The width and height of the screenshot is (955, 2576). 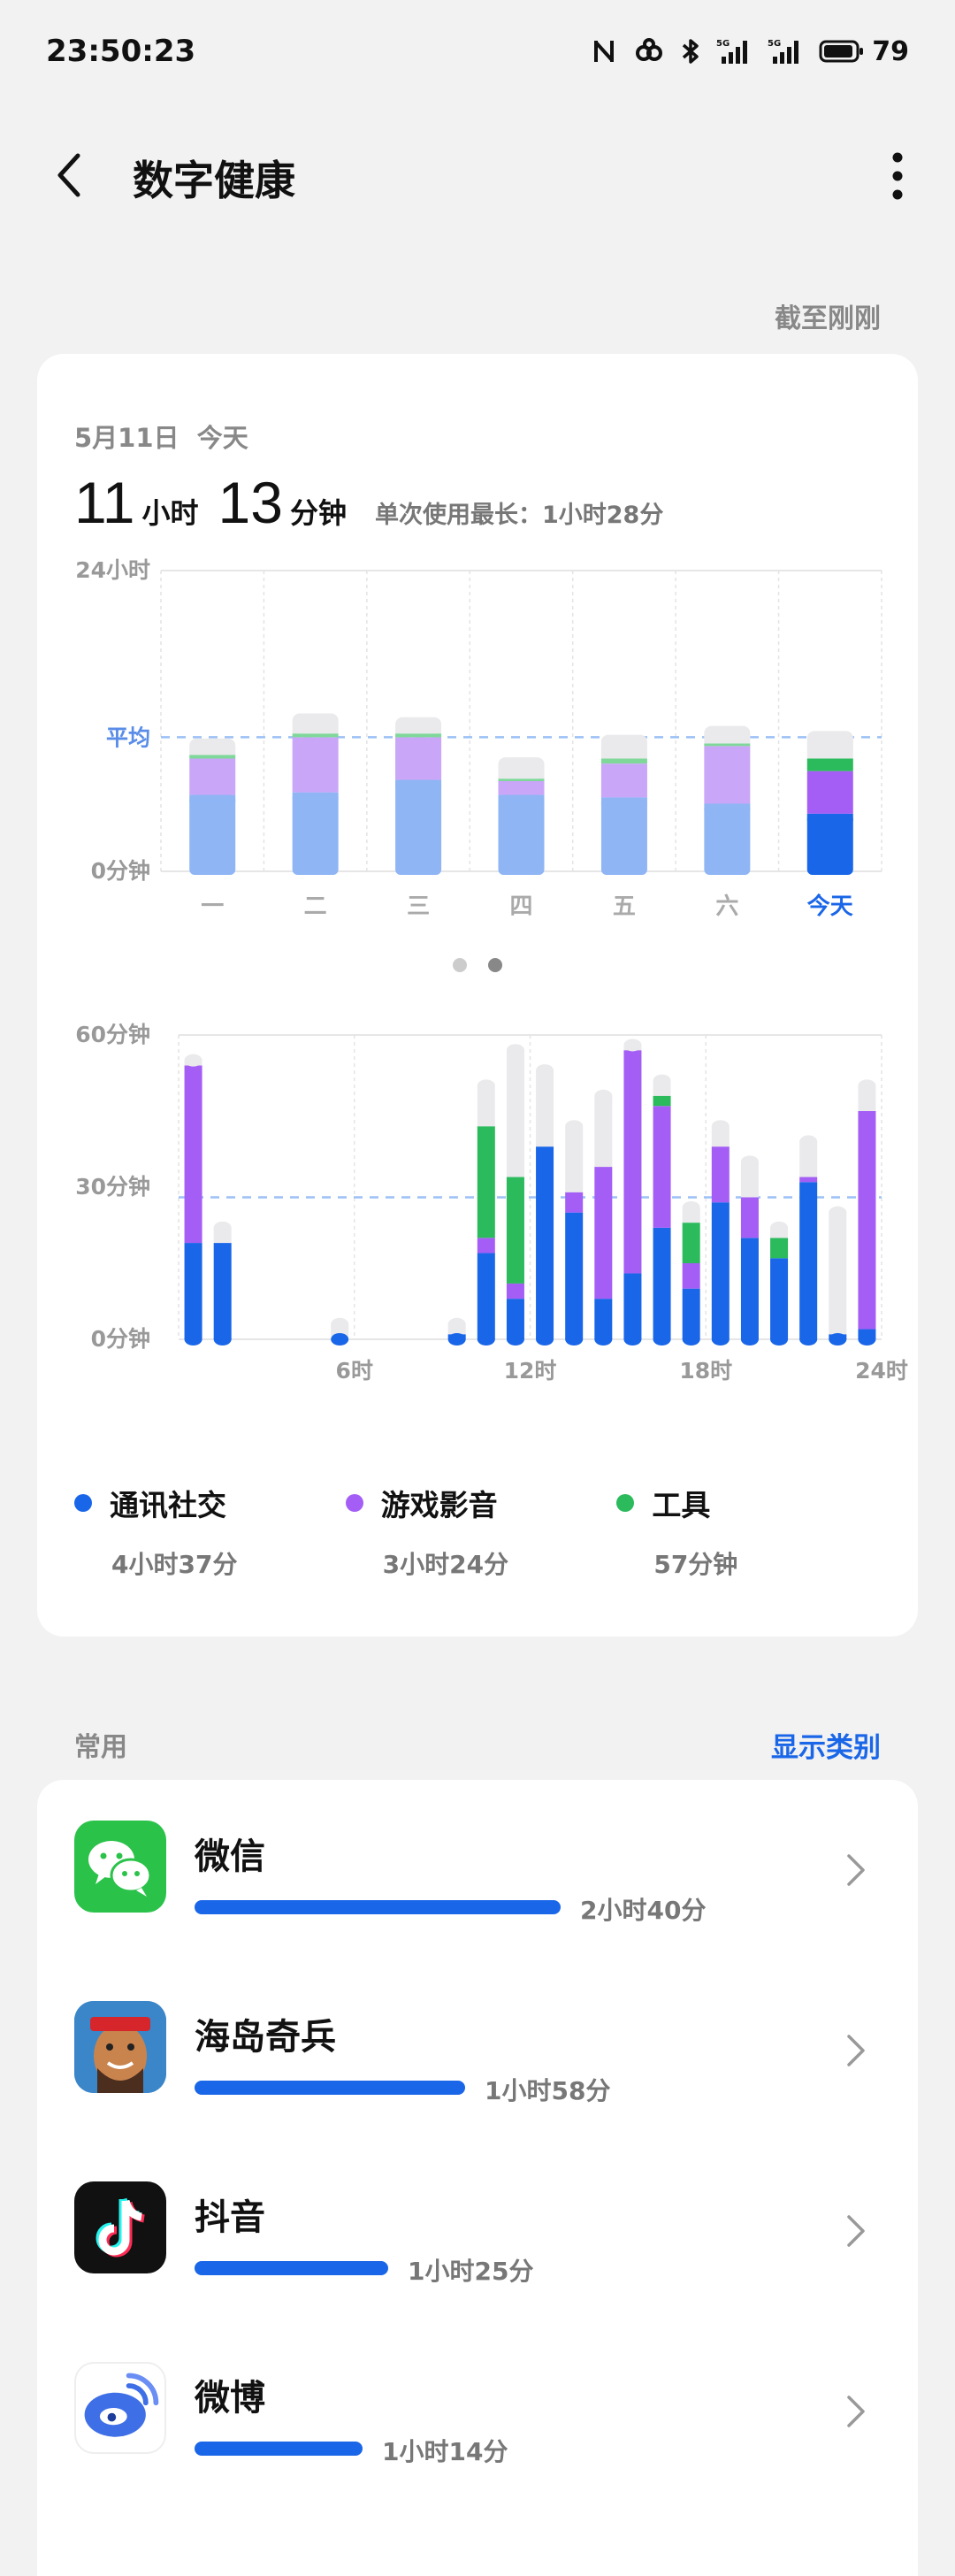 What do you see at coordinates (369, 502) in the screenshot?
I see `total-usage: 11 小时 13 分钟 单次使用最长：1小时28分` at bounding box center [369, 502].